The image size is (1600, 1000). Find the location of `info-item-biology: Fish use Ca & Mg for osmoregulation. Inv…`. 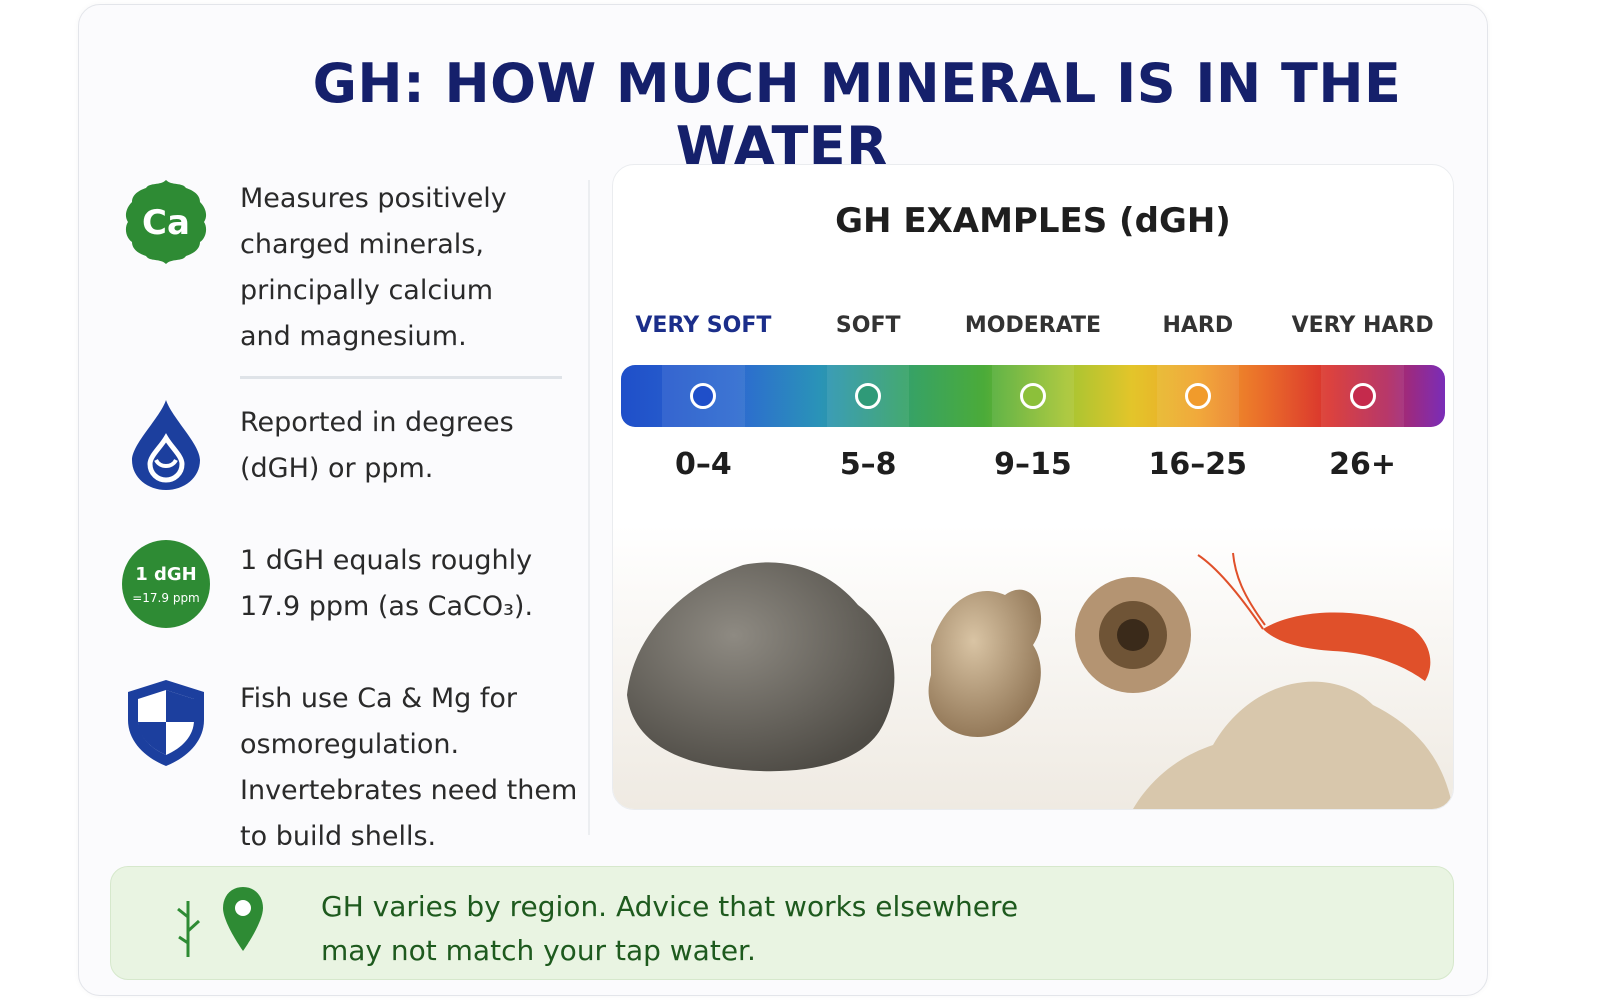

info-item-biology: Fish use Ca & Mg for osmoregulation. Inv… is located at coordinates (348, 768).